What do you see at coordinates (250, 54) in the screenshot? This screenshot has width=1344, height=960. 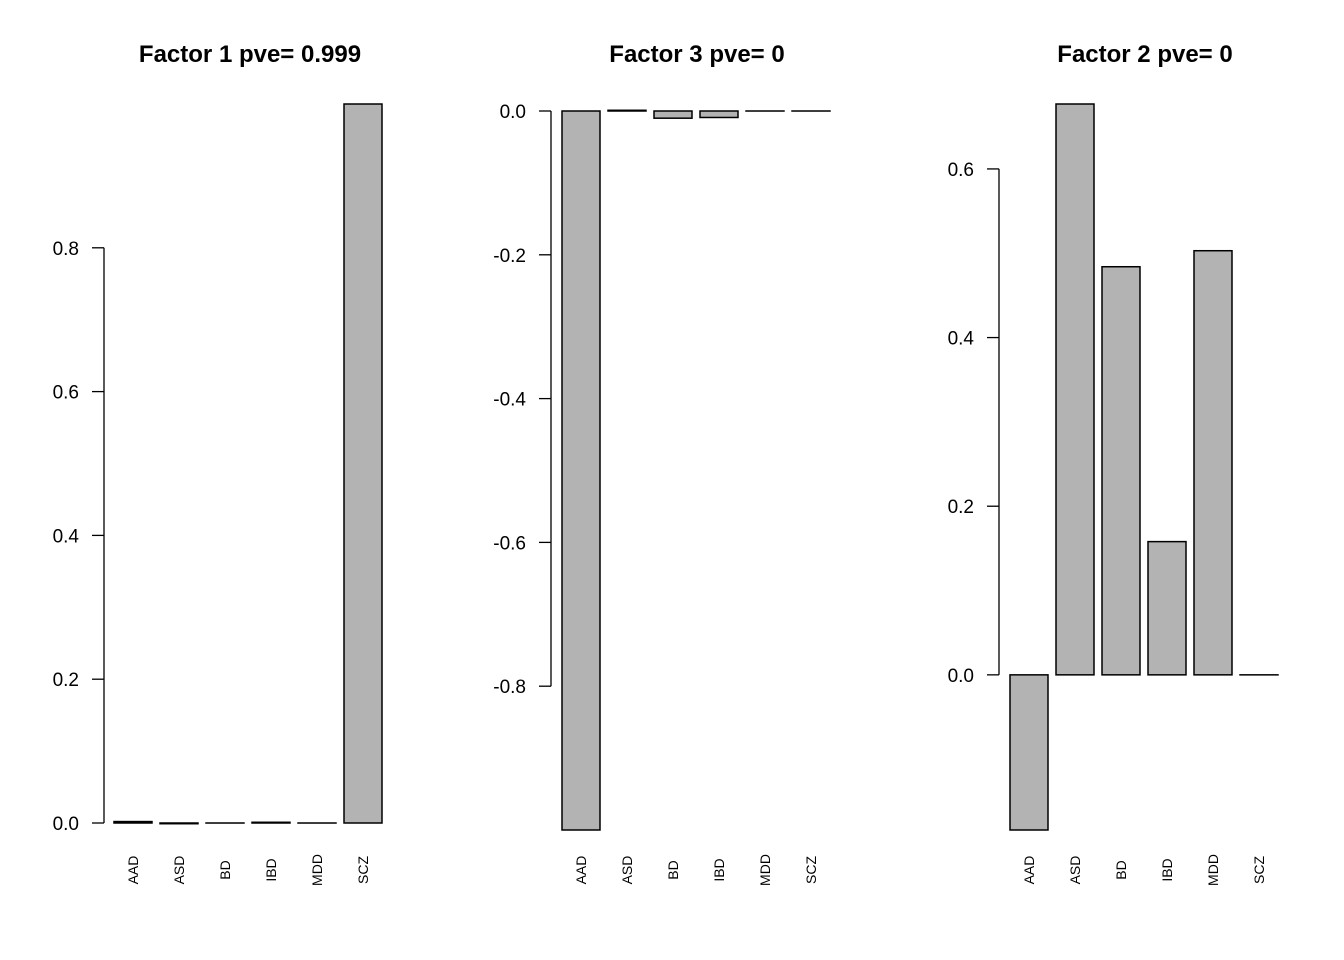 I see `chart-title: Factor 1 pve= 0.999` at bounding box center [250, 54].